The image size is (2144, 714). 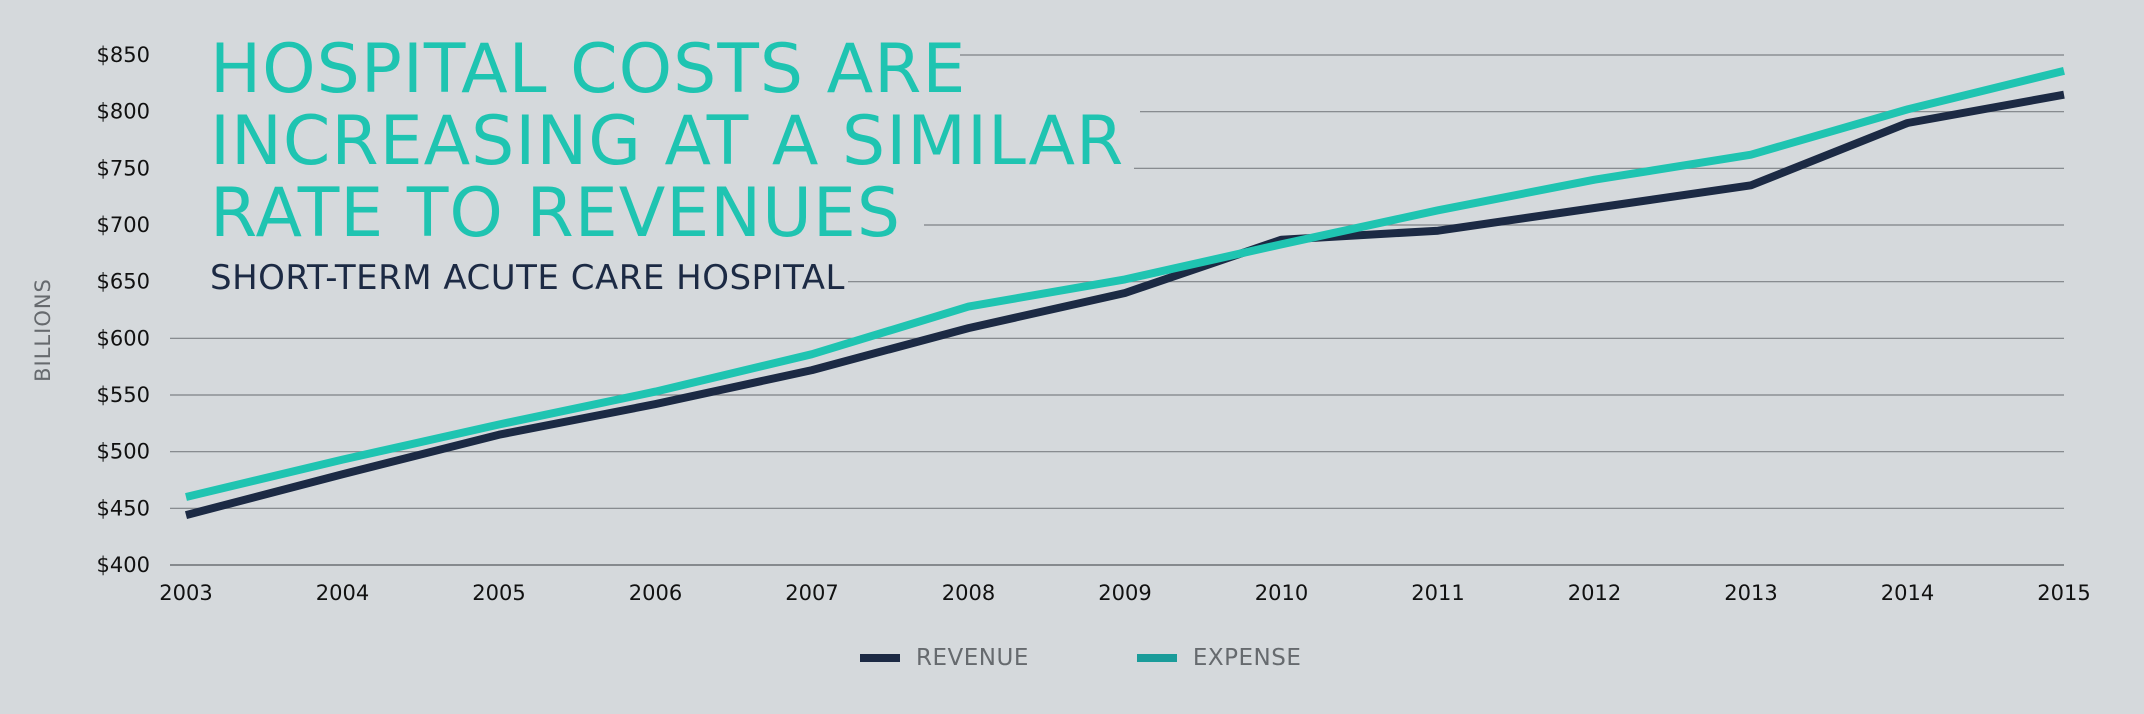 I want to click on y-tick-label: $800, so click(x=123, y=112).